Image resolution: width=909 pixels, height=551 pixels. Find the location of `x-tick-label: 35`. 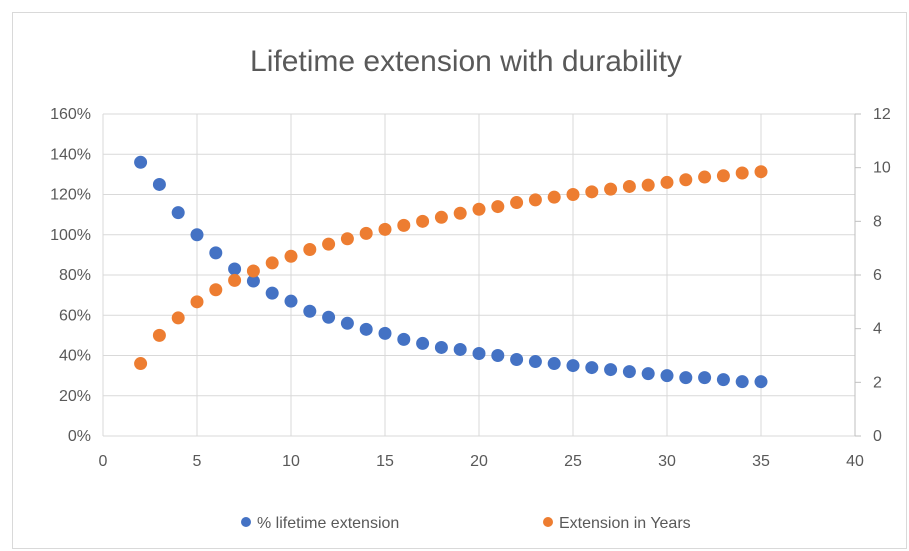

x-tick-label: 35 is located at coordinates (761, 461).